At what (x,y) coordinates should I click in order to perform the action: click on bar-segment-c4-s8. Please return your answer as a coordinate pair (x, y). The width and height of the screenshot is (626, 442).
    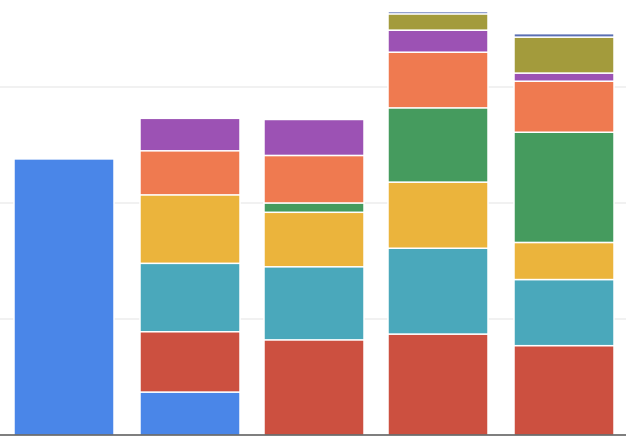
    Looking at the image, I should click on (438, 22).